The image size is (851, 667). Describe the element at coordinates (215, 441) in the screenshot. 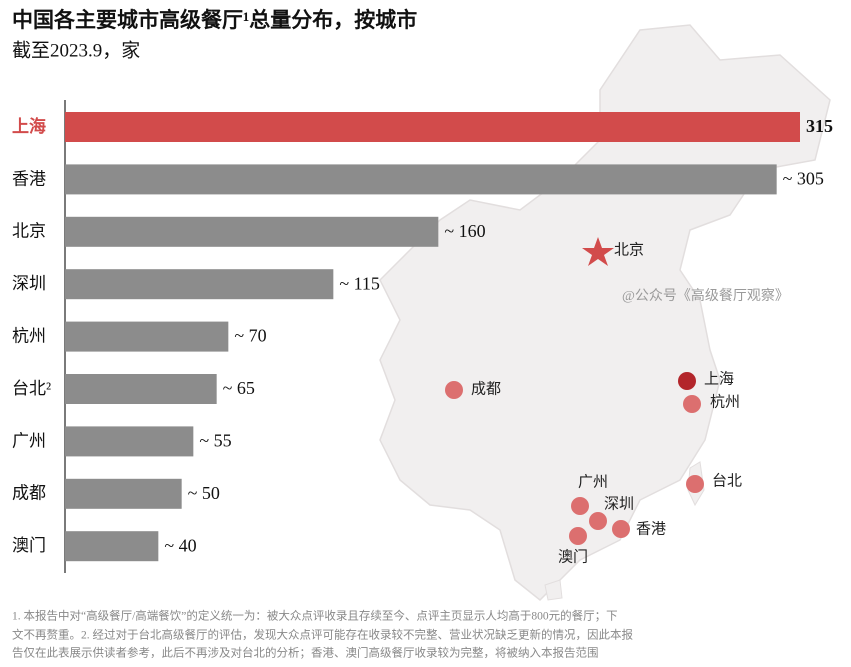

I see `value-label: ~ 55` at that location.